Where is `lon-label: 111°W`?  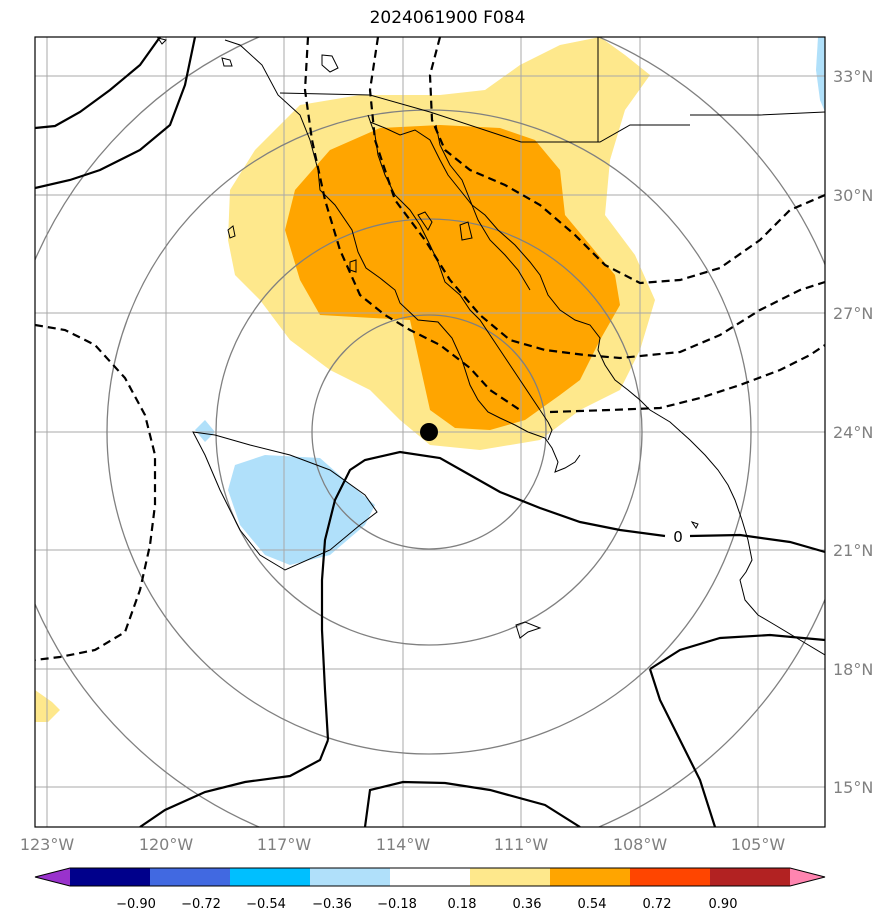 lon-label: 111°W is located at coordinates (521, 844).